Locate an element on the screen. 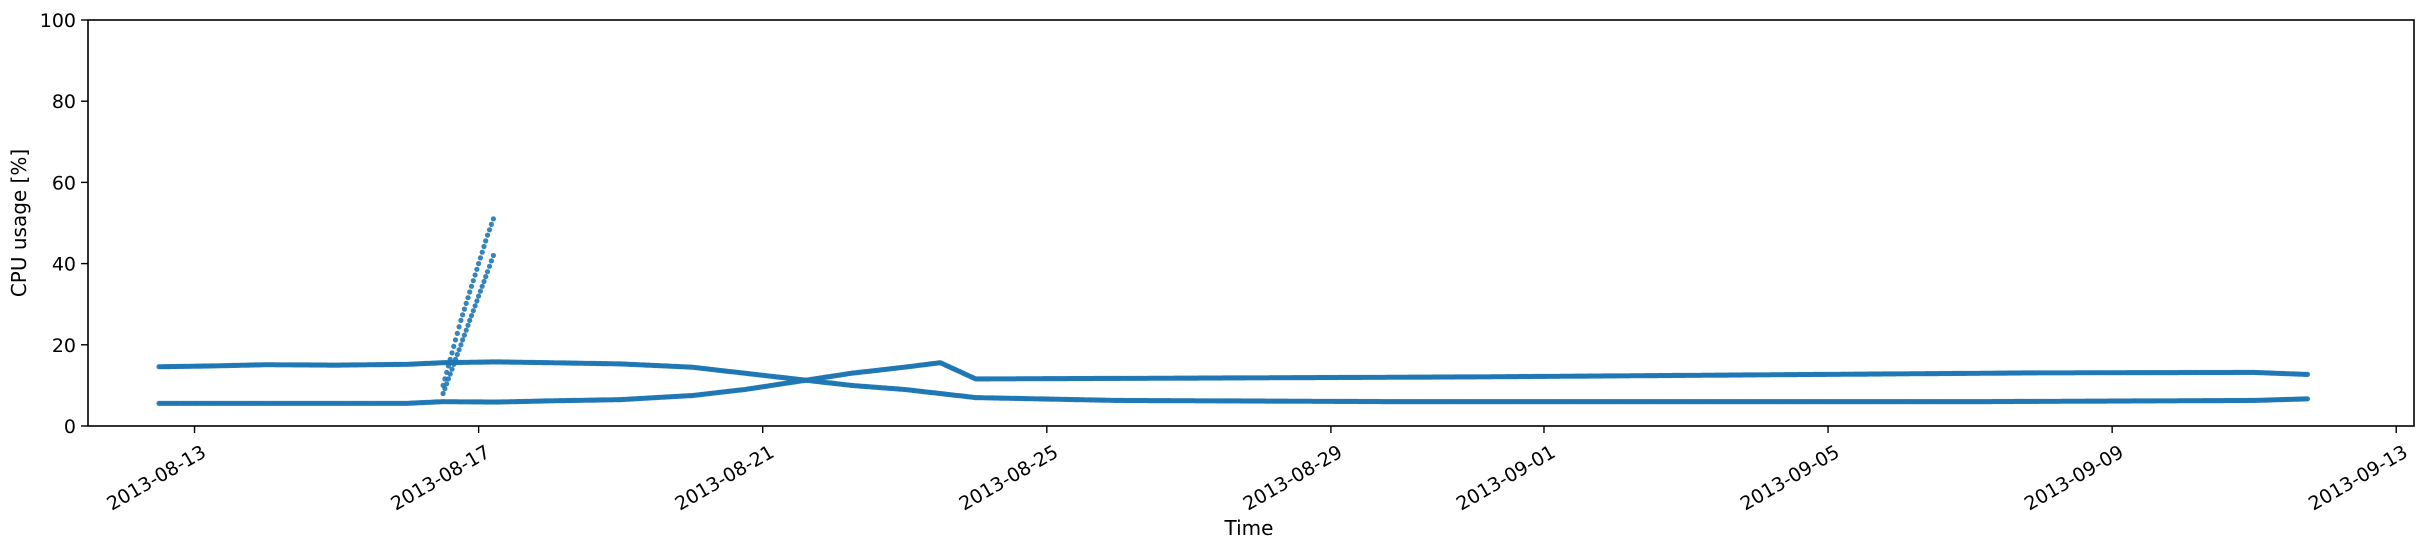  x-tick-label: 2013-09-13 is located at coordinates (2358, 478).